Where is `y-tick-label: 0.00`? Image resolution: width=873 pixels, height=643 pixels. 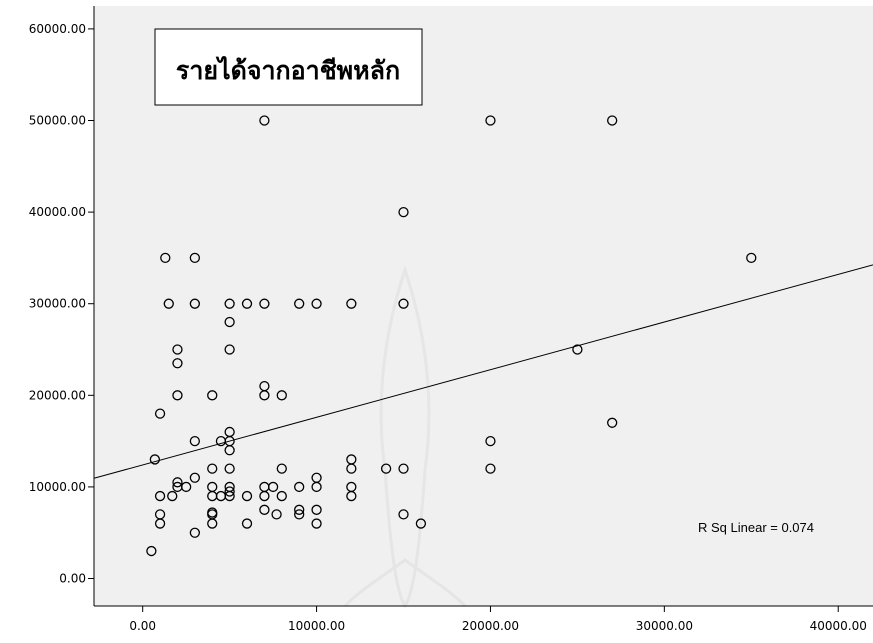 y-tick-label: 0.00 is located at coordinates (72, 579).